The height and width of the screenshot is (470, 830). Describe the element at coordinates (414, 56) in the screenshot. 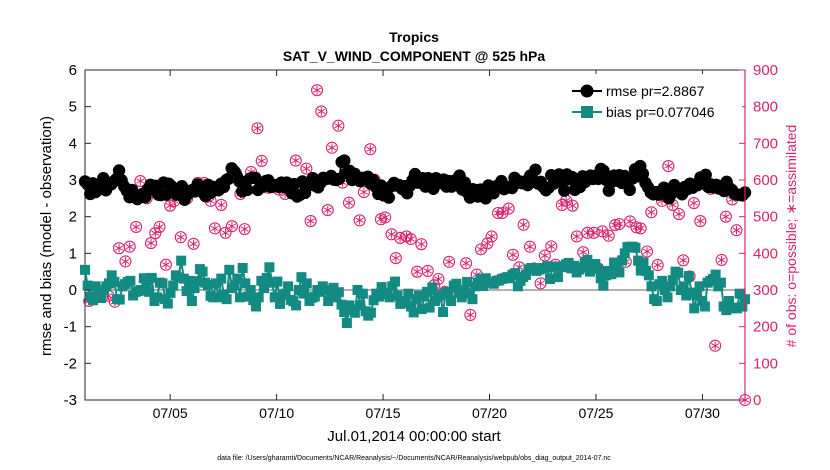

I see `chart-subtitle: SAT_V_WIND_COMPONENT @ 525 hPa` at that location.